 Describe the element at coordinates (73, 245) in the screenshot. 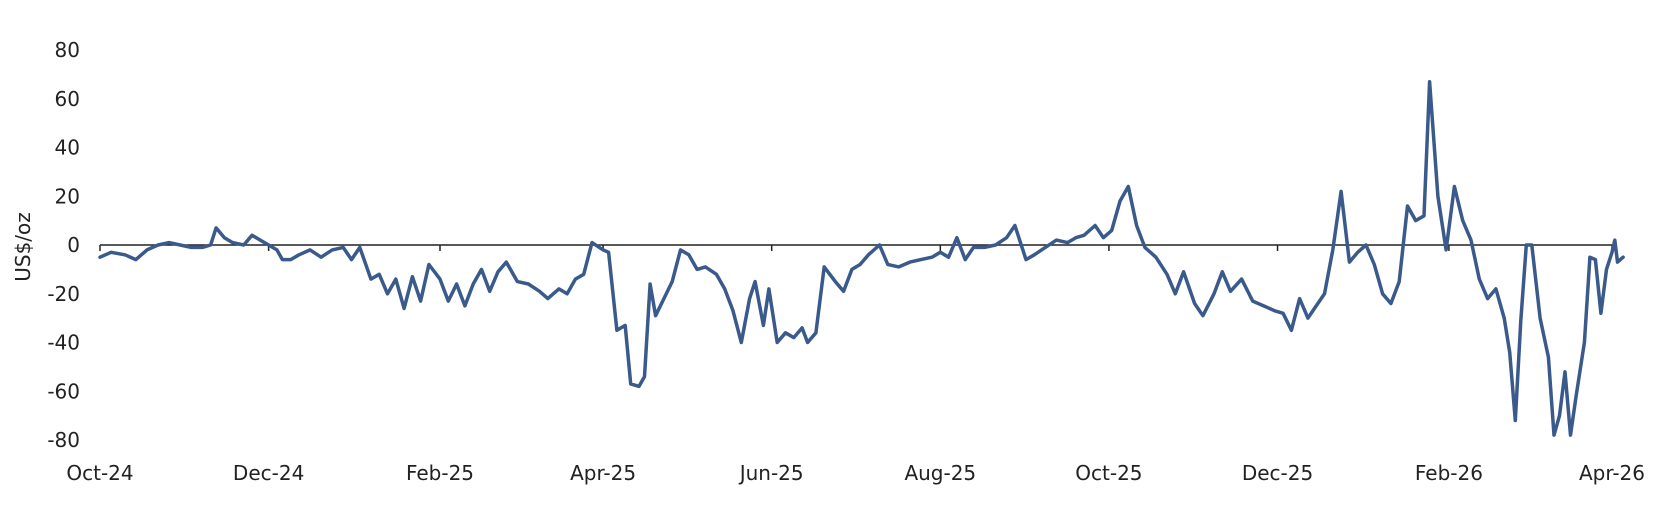

I see `y-tick-label: 0` at that location.